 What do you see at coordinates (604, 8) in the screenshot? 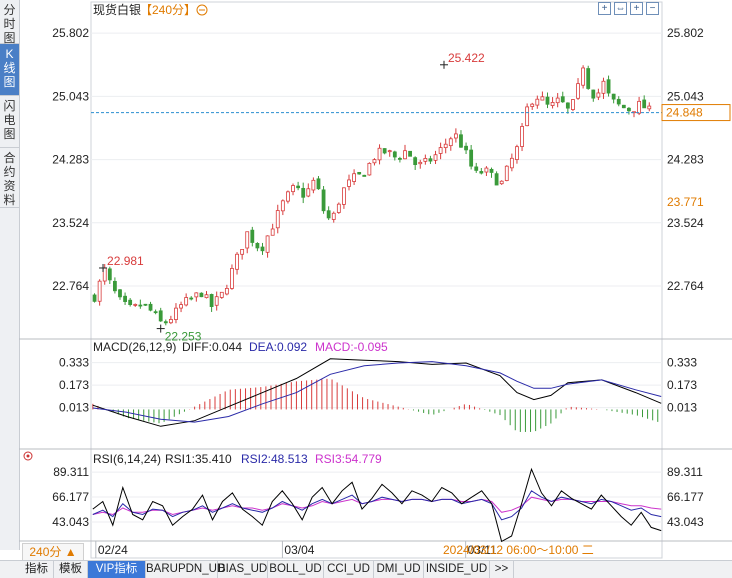
I see `cross-icon: +` at bounding box center [604, 8].